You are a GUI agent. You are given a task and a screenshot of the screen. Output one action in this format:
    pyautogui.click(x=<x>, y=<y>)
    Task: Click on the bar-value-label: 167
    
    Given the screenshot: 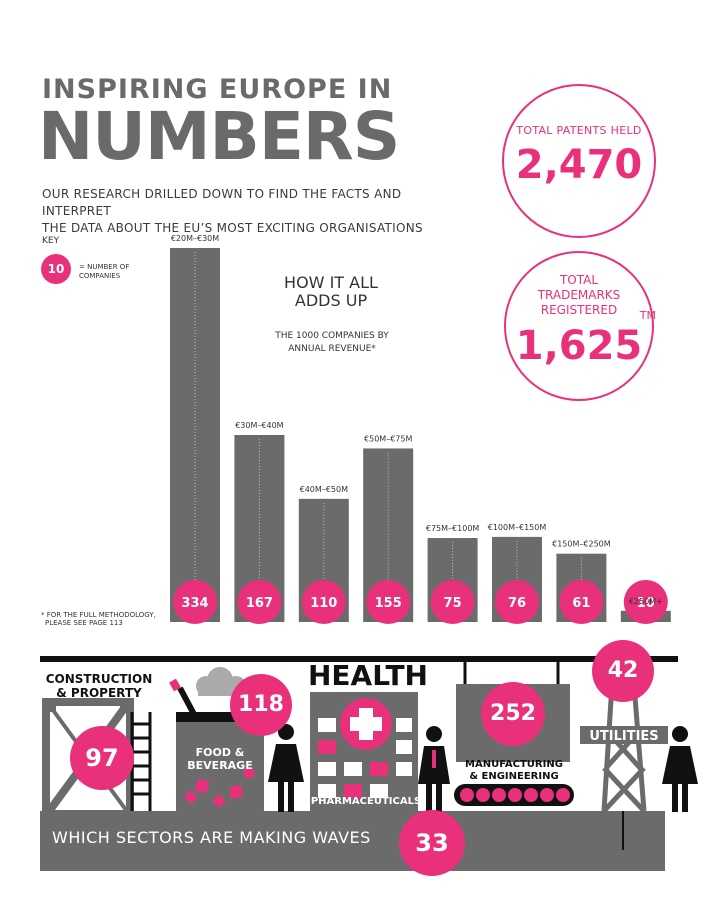 What is the action you would take?
    pyautogui.click(x=259, y=603)
    